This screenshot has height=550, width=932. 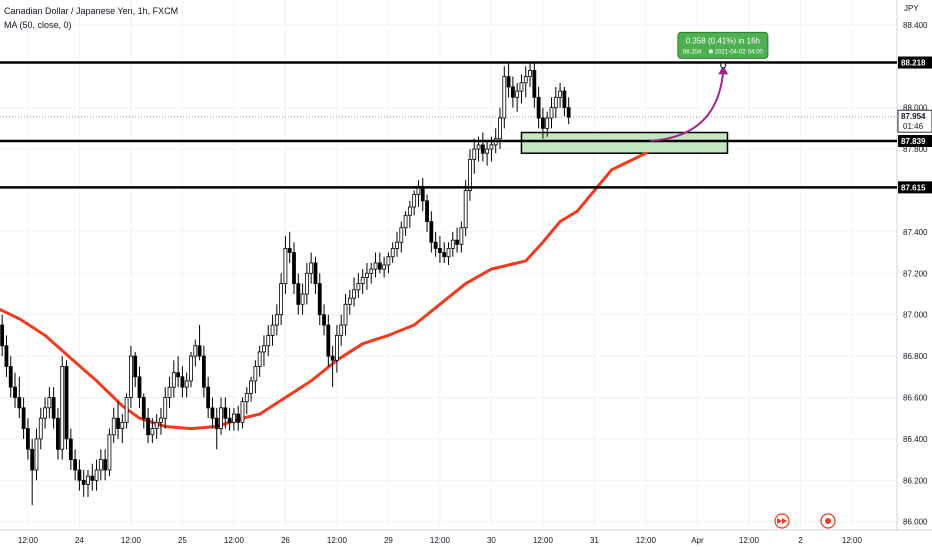 What do you see at coordinates (91, 11) in the screenshot?
I see `legend-symbol: Canadian Dollar / Japanese Yen, 1h, FXCM` at bounding box center [91, 11].